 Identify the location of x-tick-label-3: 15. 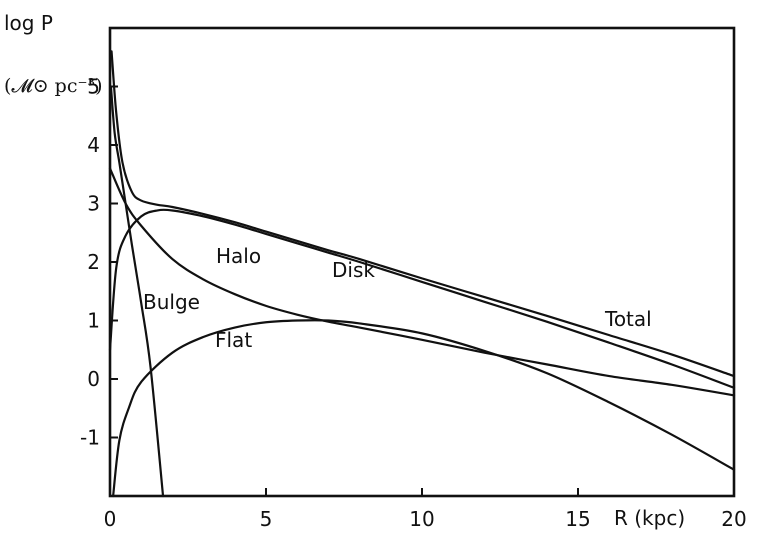
(577, 519).